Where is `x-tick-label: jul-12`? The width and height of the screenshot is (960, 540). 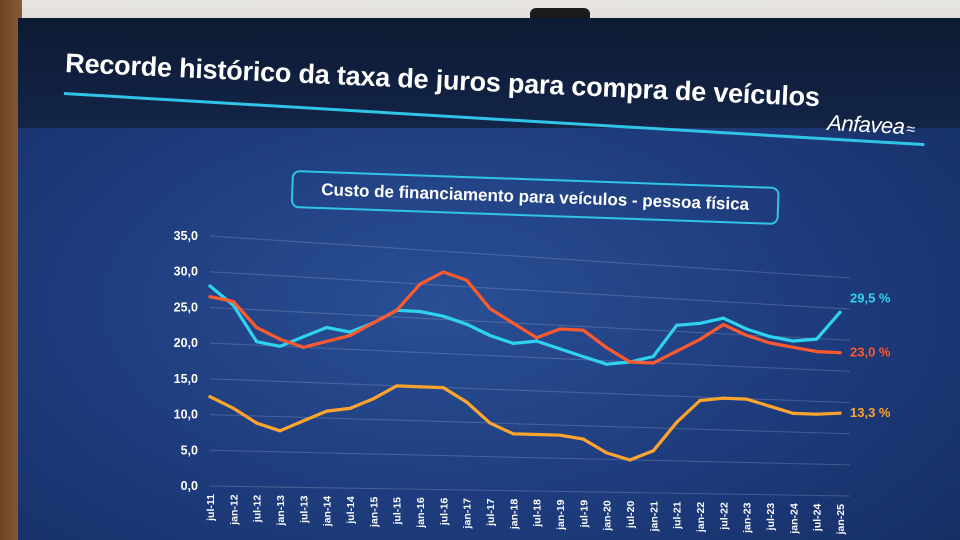
x-tick-label: jul-12 is located at coordinates (258, 509).